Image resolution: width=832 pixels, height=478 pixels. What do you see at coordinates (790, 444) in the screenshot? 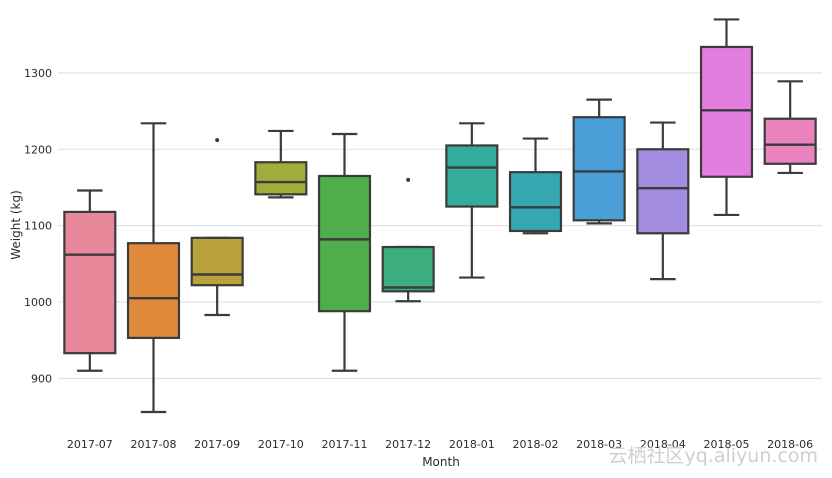
I see `x-tick-label: 2018-06` at bounding box center [790, 444].